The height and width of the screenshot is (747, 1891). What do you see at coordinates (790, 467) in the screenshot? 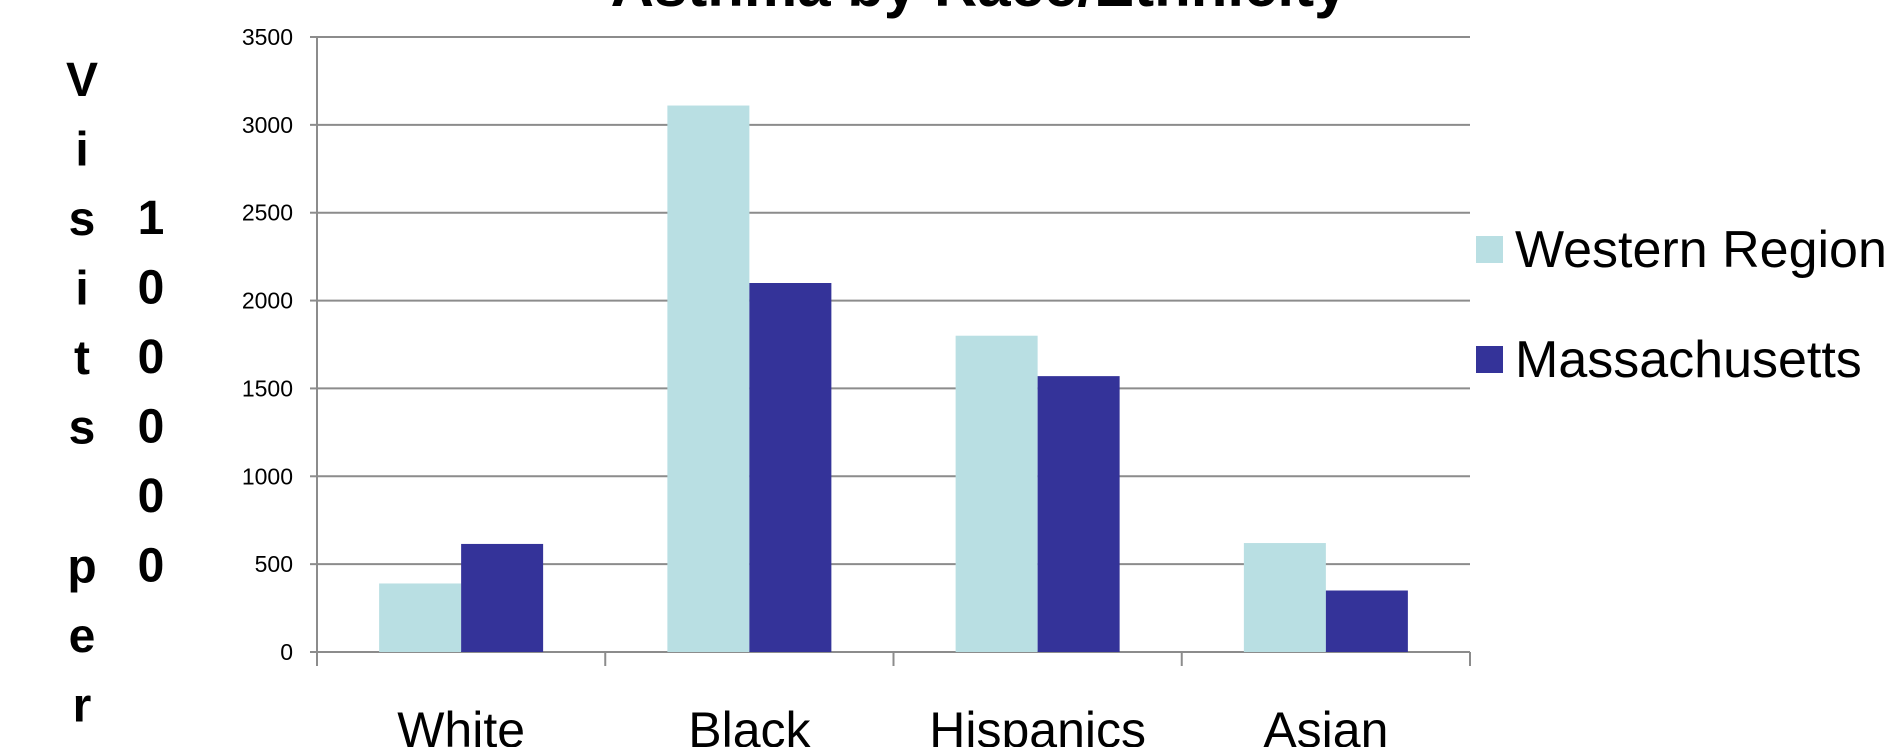
I see `bar-massachusetts-black` at bounding box center [790, 467].